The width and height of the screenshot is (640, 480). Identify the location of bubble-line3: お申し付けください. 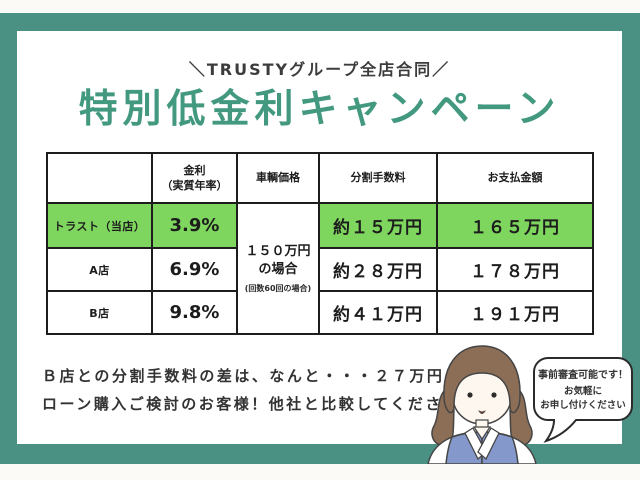
(583, 405).